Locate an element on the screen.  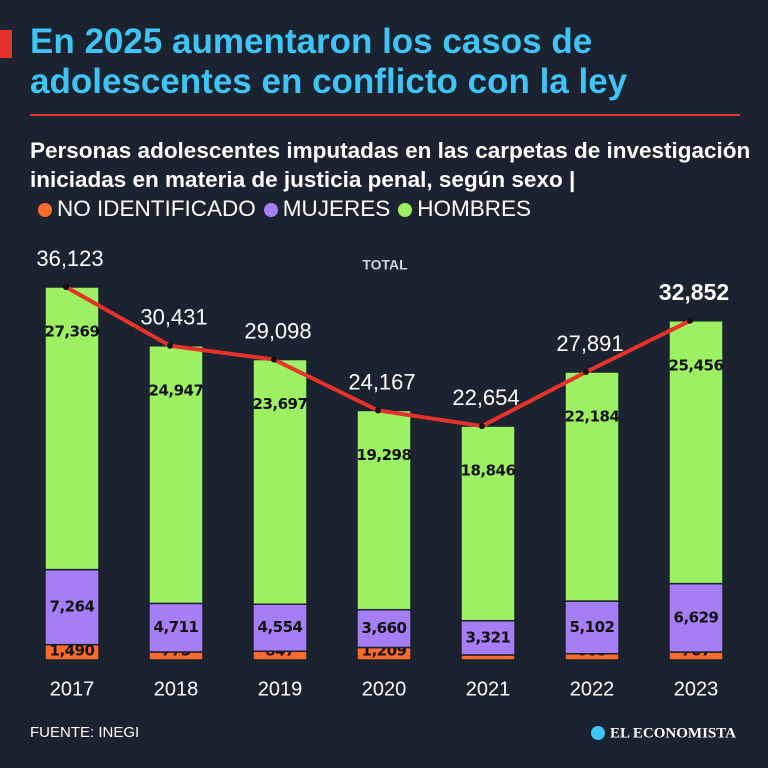
total-label: 27,891 is located at coordinates (589, 343).